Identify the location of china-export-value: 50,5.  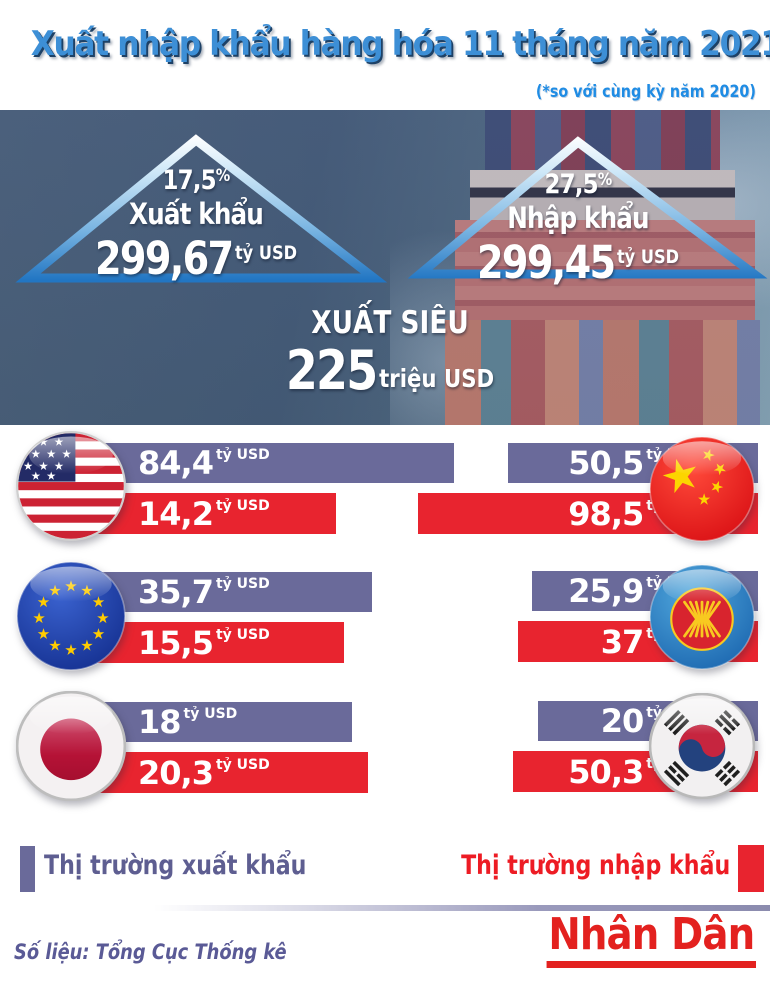
(606, 463).